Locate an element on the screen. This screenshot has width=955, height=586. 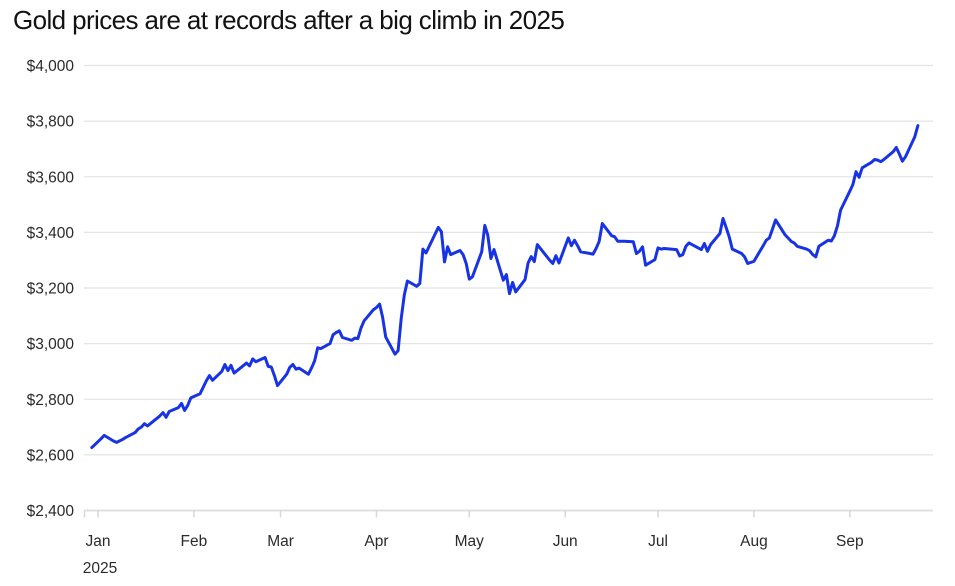
y-axis-tick-label: $3,000 is located at coordinates (51, 344).